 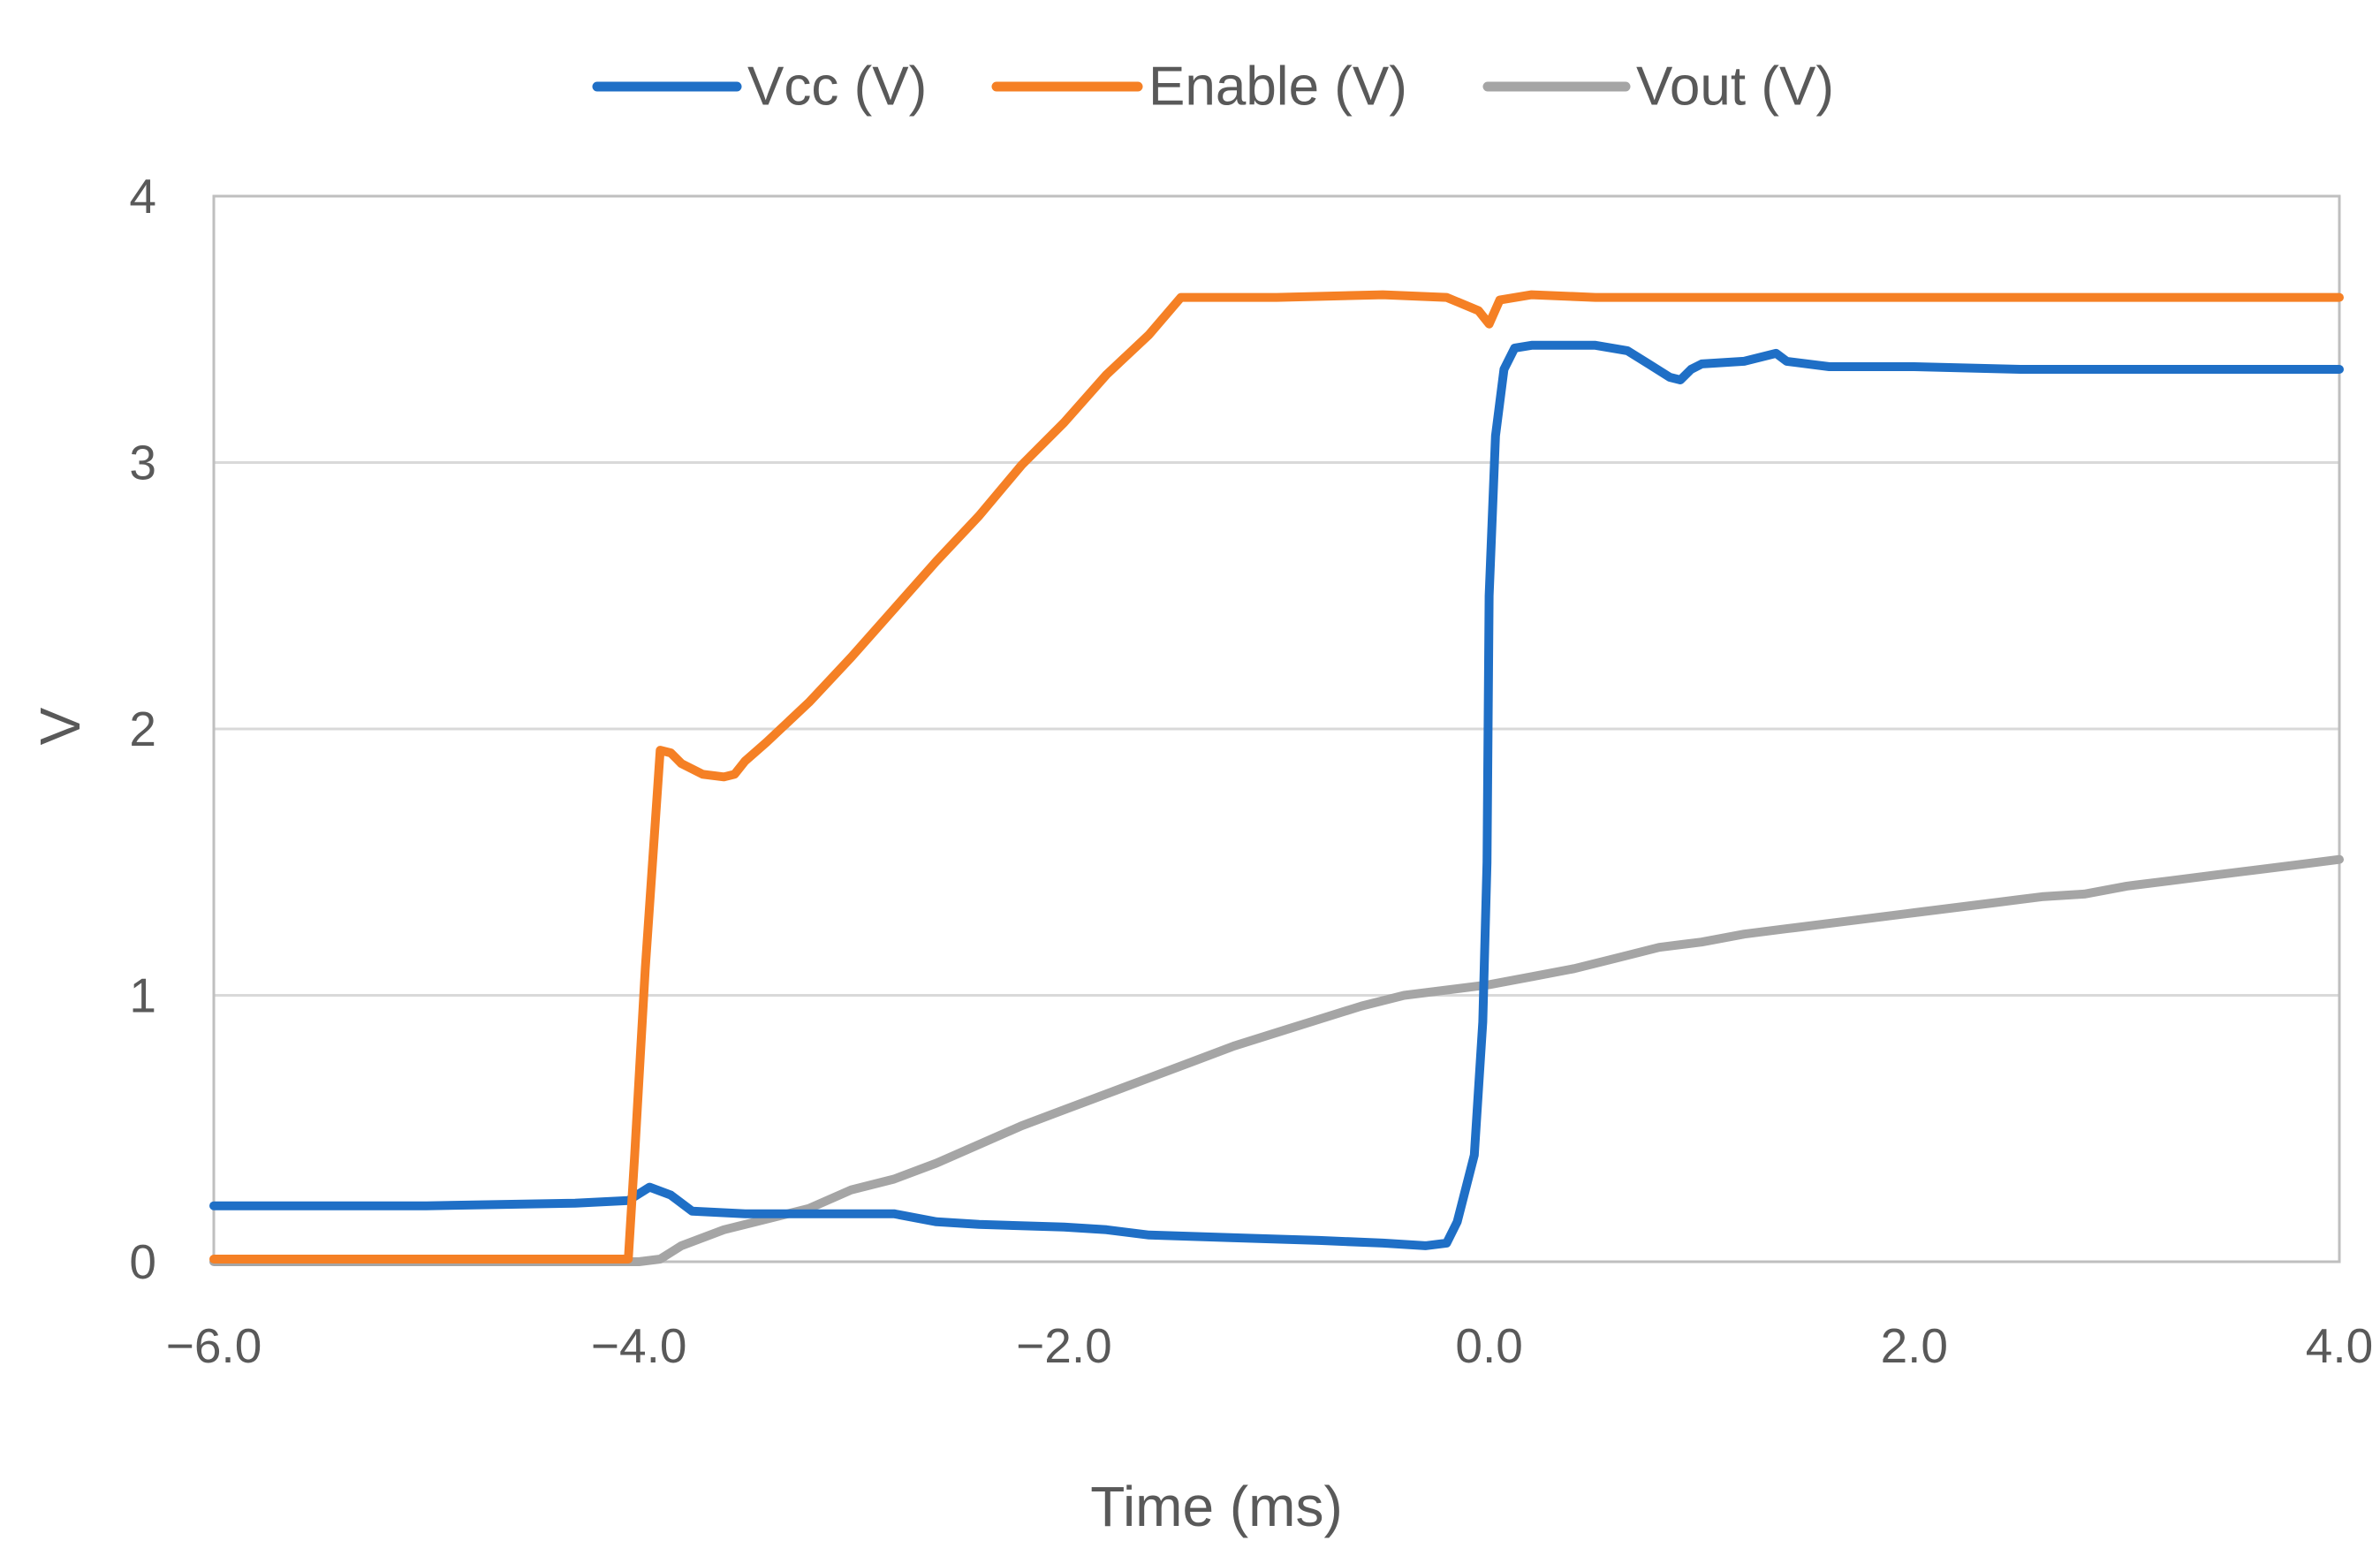 I want to click on x-axis-ticks: −6.0 −4.0 −2.0 0.0 2.0 4.0, so click(x=1270, y=1345).